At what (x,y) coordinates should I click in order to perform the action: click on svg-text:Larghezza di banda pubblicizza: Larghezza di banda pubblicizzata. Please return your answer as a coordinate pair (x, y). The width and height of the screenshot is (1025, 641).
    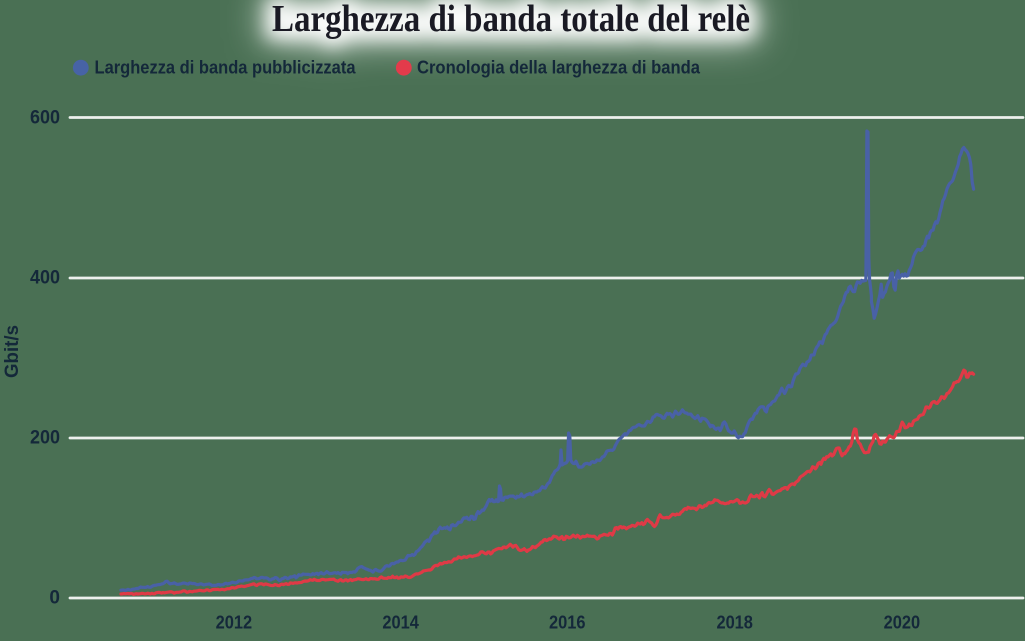
    Looking at the image, I should click on (226, 67).